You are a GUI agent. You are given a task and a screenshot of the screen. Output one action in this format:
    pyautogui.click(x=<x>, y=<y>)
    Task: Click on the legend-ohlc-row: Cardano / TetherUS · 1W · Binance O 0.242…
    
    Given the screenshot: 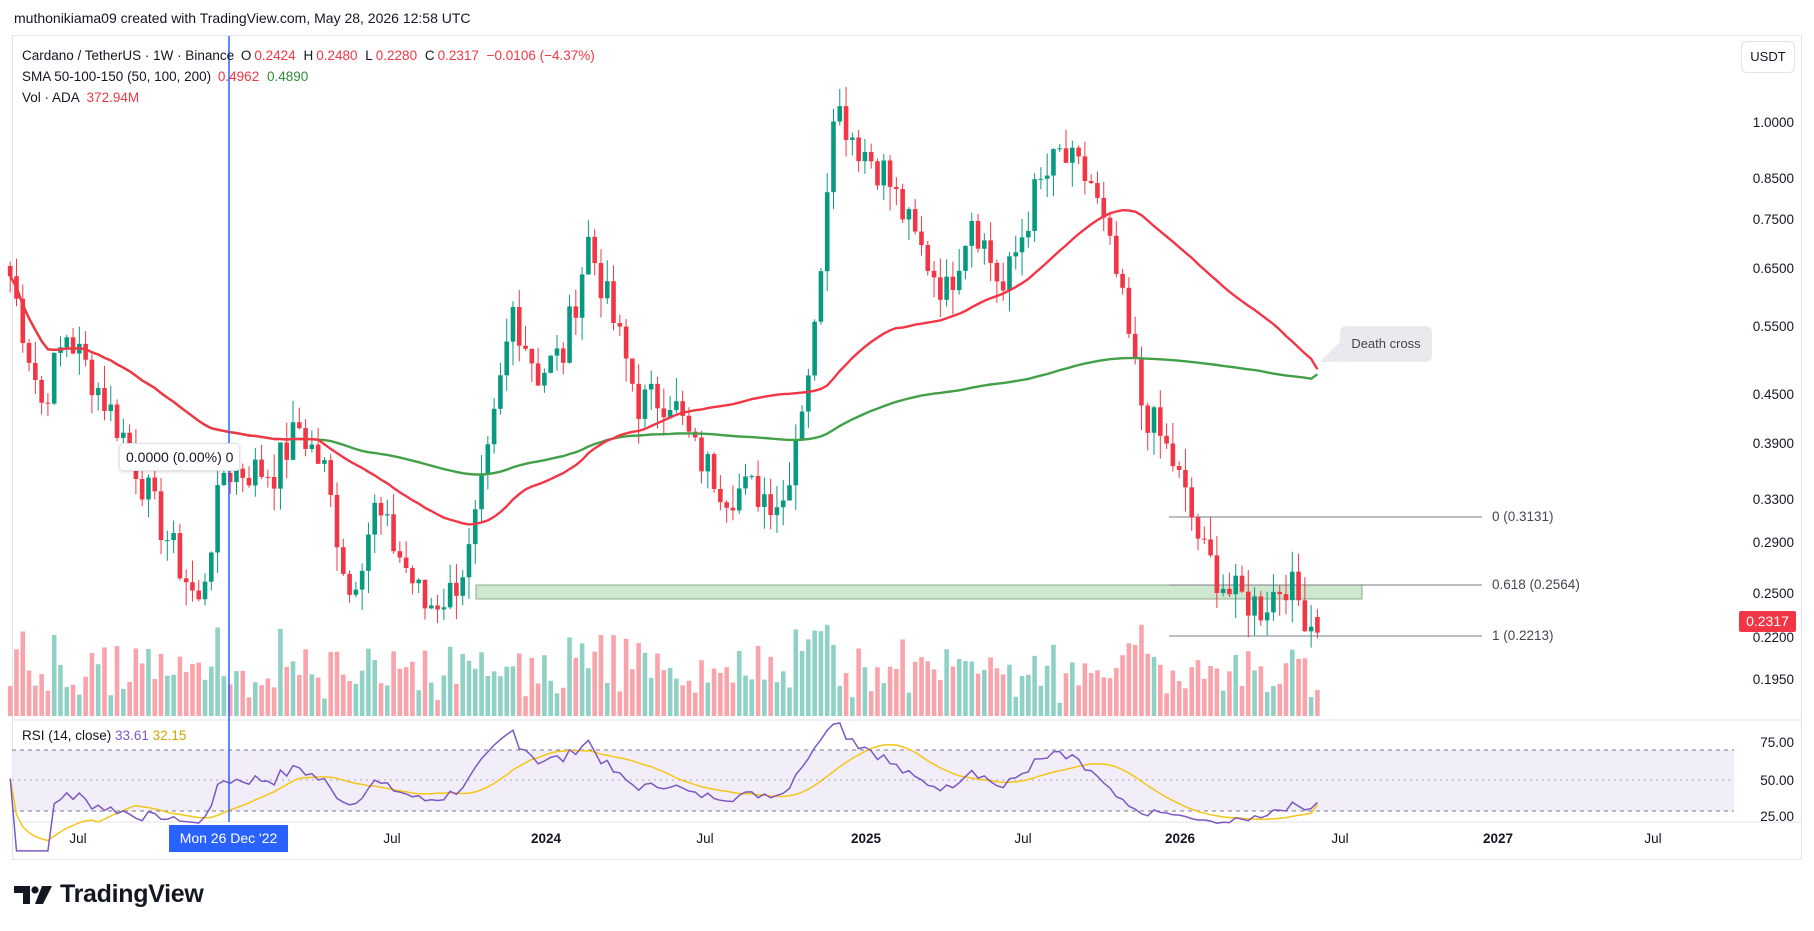 What is the action you would take?
    pyautogui.click(x=310, y=55)
    